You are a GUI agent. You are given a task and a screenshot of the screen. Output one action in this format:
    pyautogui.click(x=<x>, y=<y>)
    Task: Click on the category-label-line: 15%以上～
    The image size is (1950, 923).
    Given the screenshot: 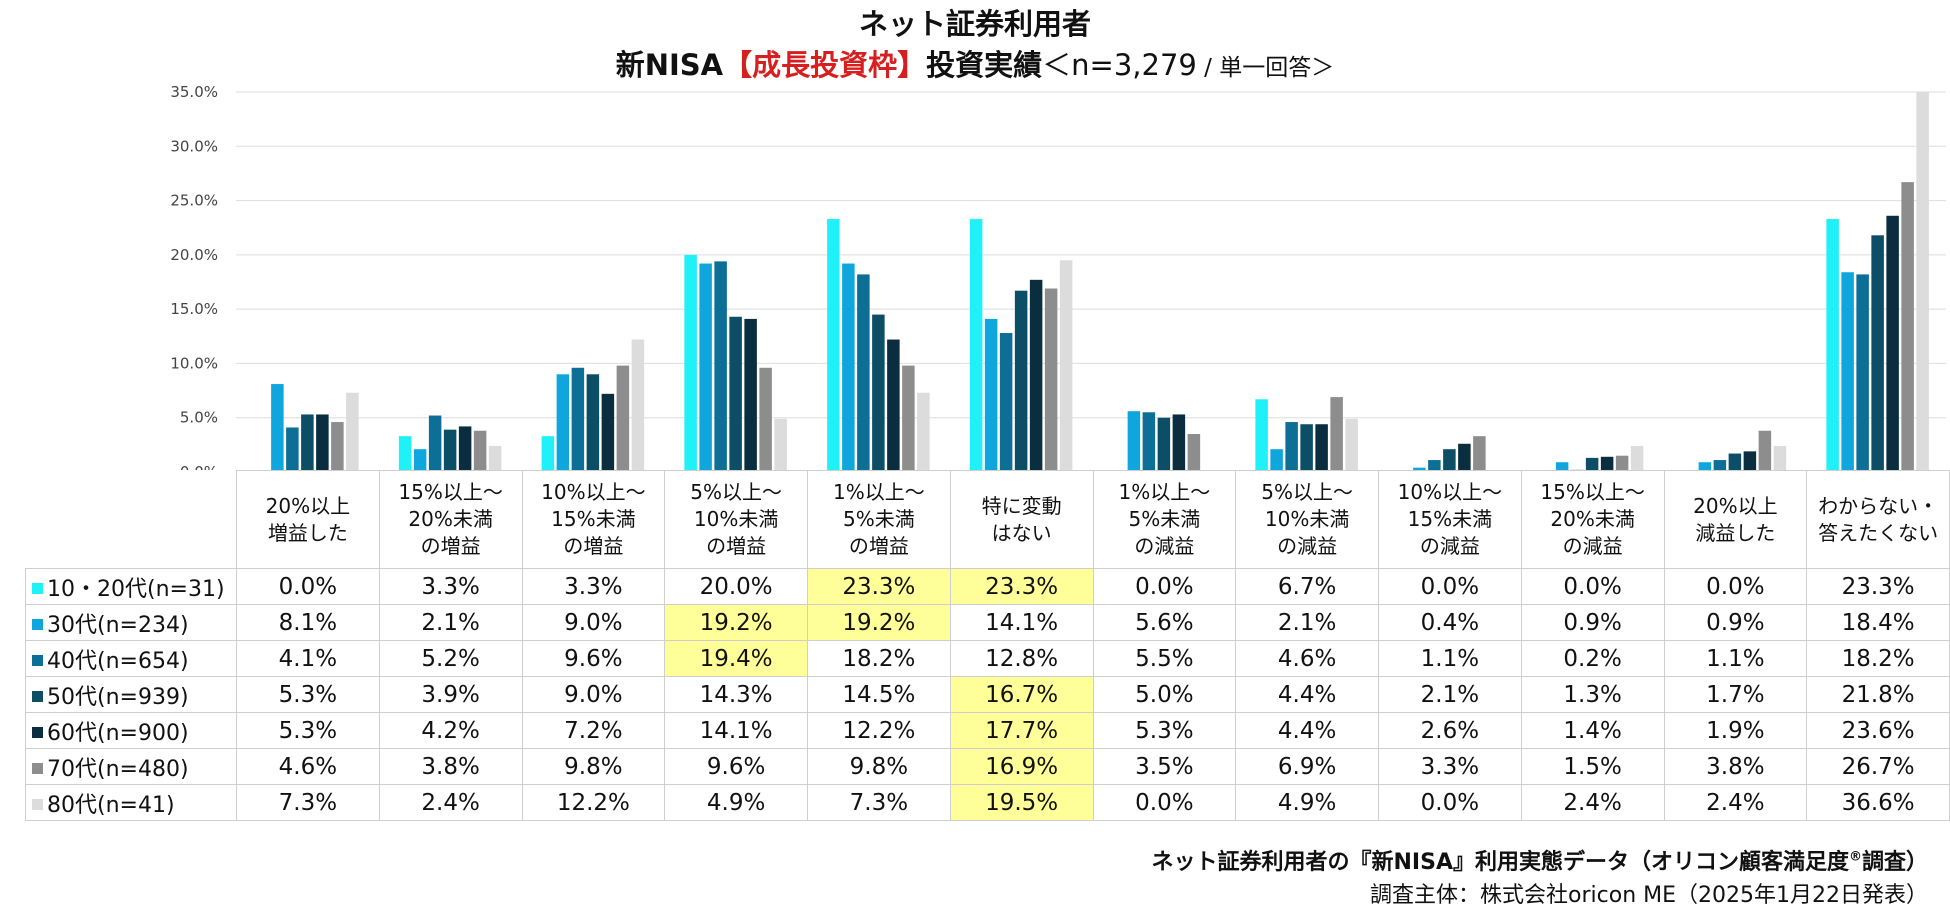 What is the action you would take?
    pyautogui.click(x=450, y=492)
    